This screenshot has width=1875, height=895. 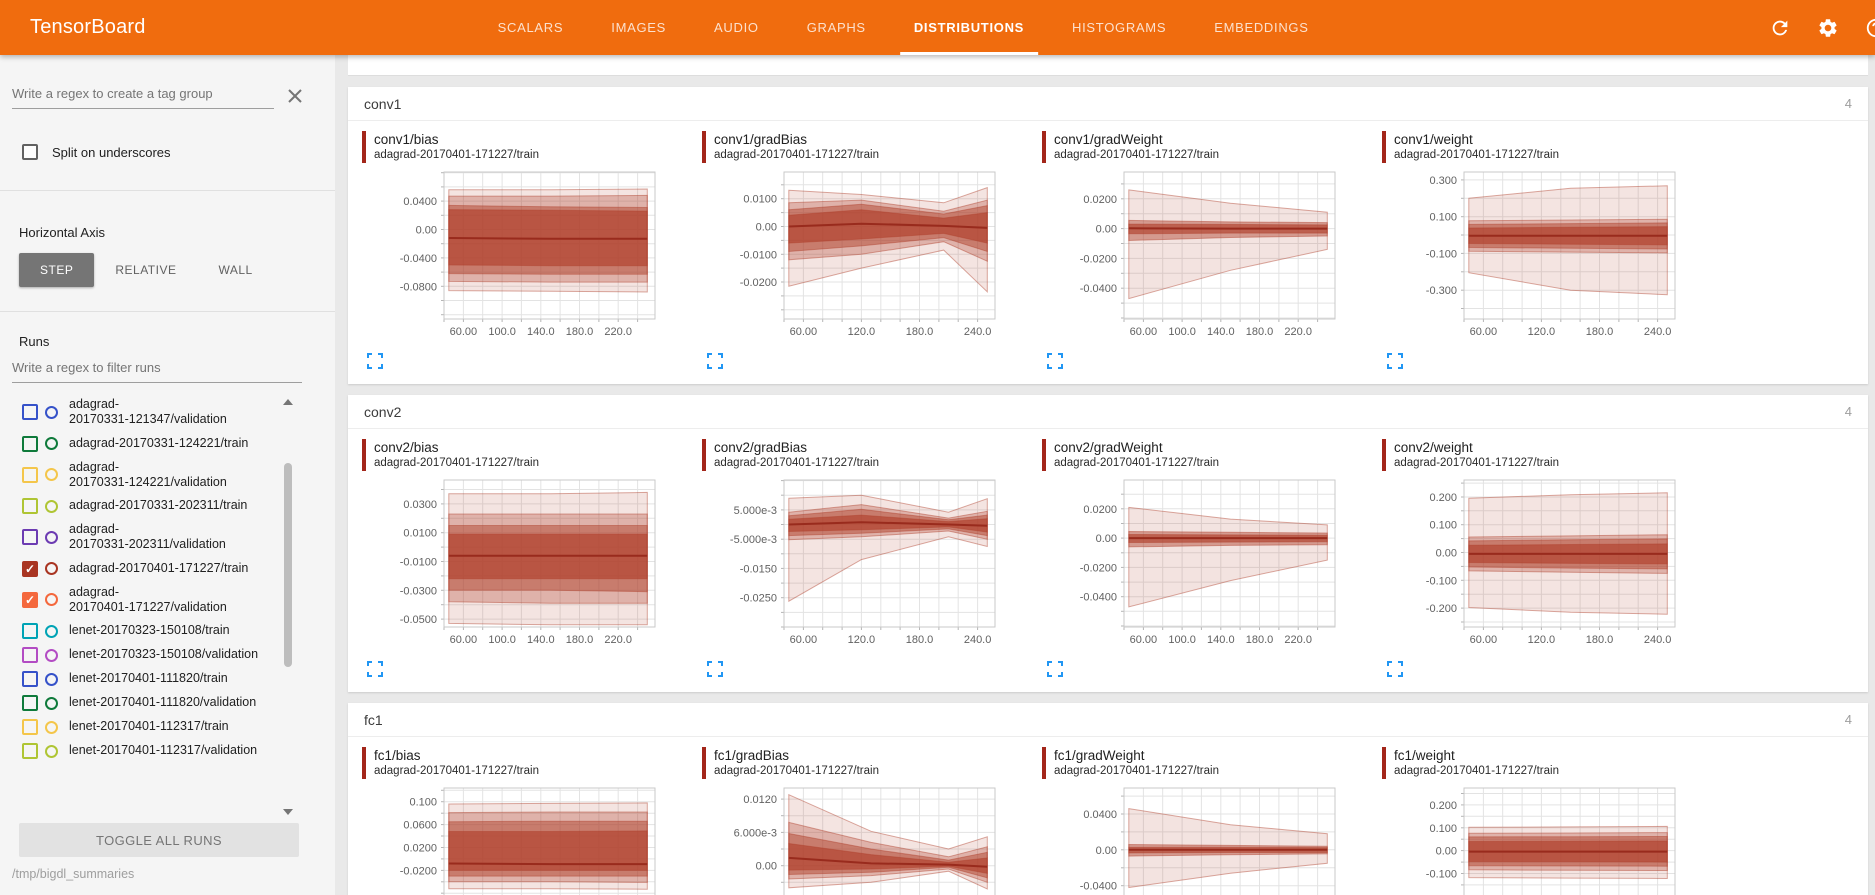 I want to click on run-label: adagrad-20170401-171227/train, so click(x=159, y=567).